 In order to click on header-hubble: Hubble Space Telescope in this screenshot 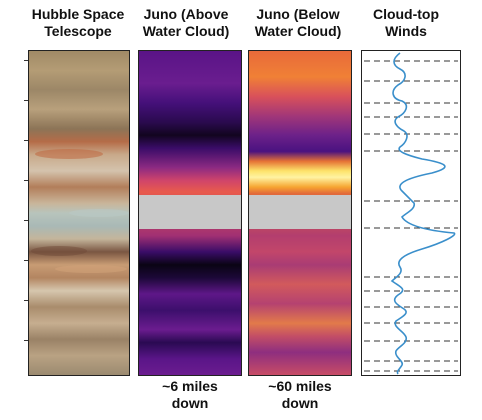, I will do `click(78, 23)`.